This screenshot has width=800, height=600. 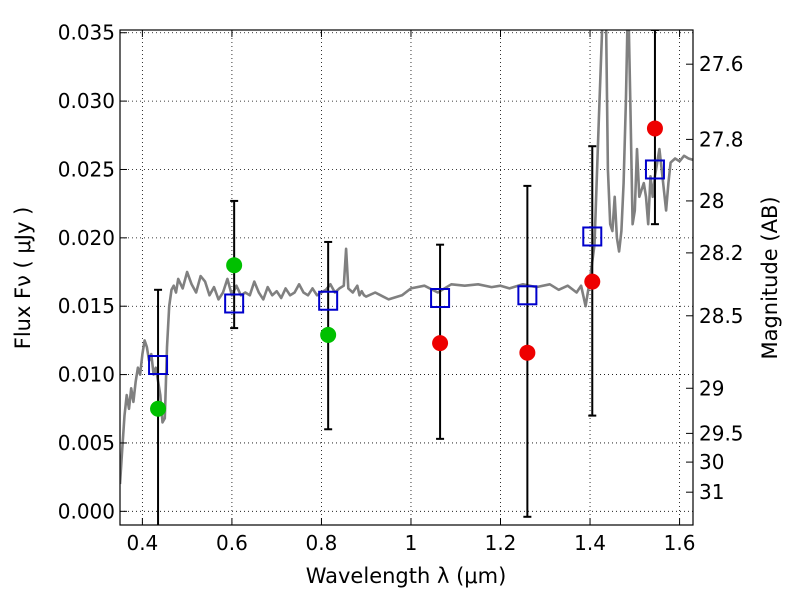 I want to click on x-tick-label: 1.6, so click(x=680, y=543).